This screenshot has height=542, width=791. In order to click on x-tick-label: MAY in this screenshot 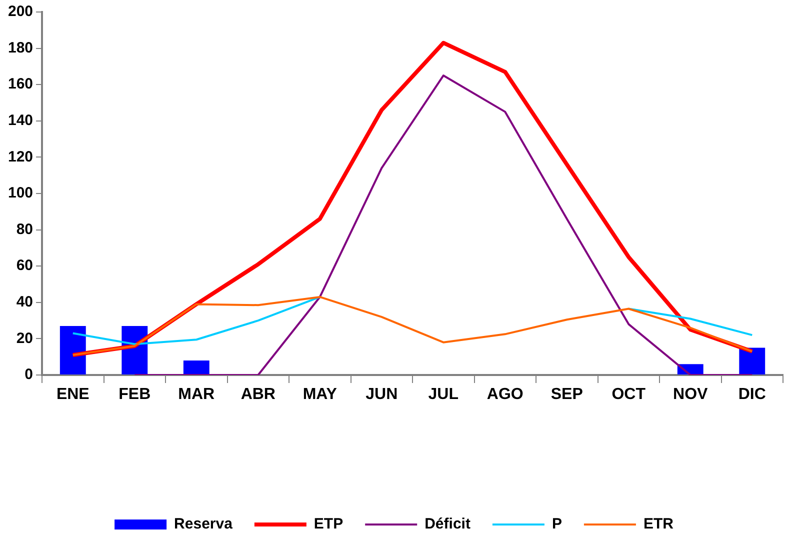, I will do `click(320, 395)`.